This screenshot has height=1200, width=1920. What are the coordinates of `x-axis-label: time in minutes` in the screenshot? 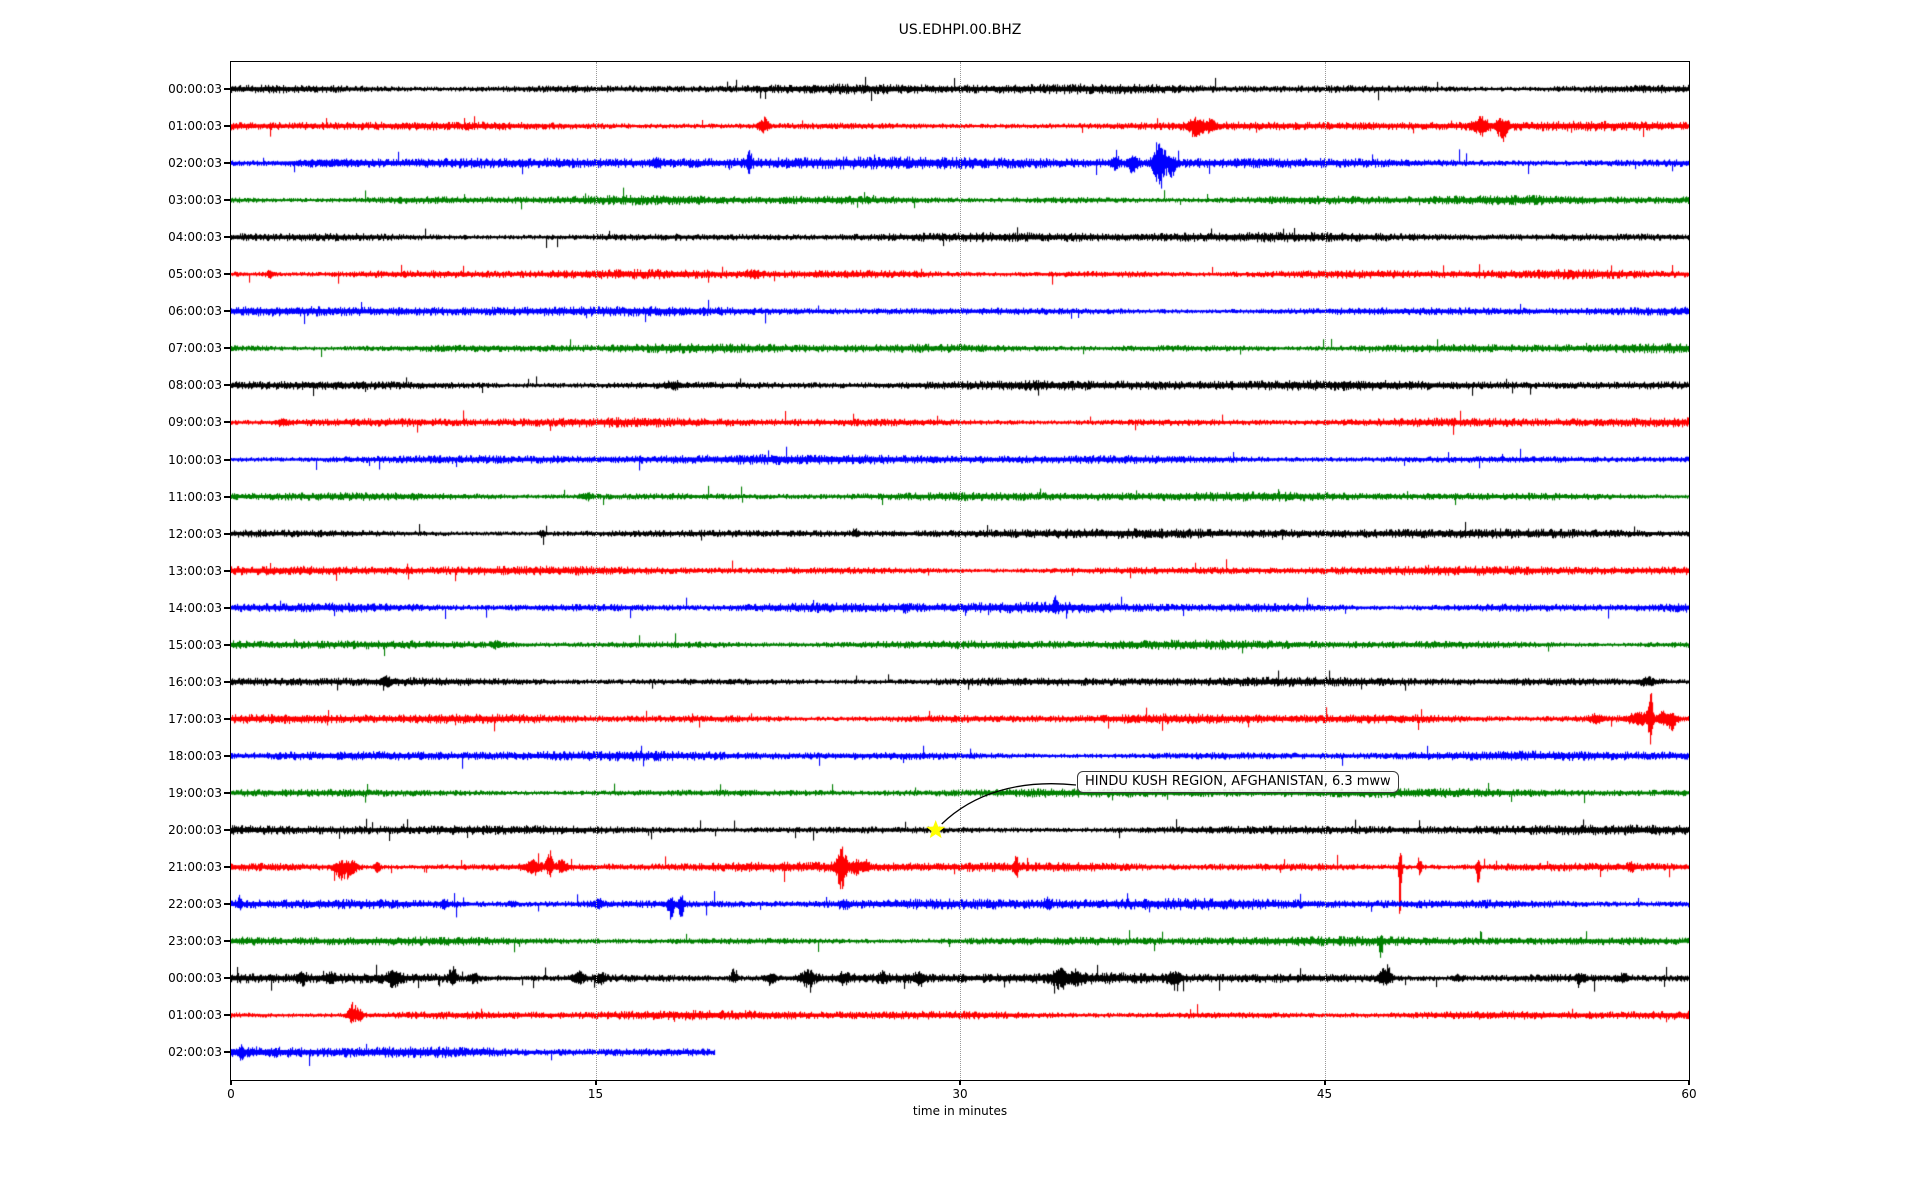 It's located at (960, 1111).